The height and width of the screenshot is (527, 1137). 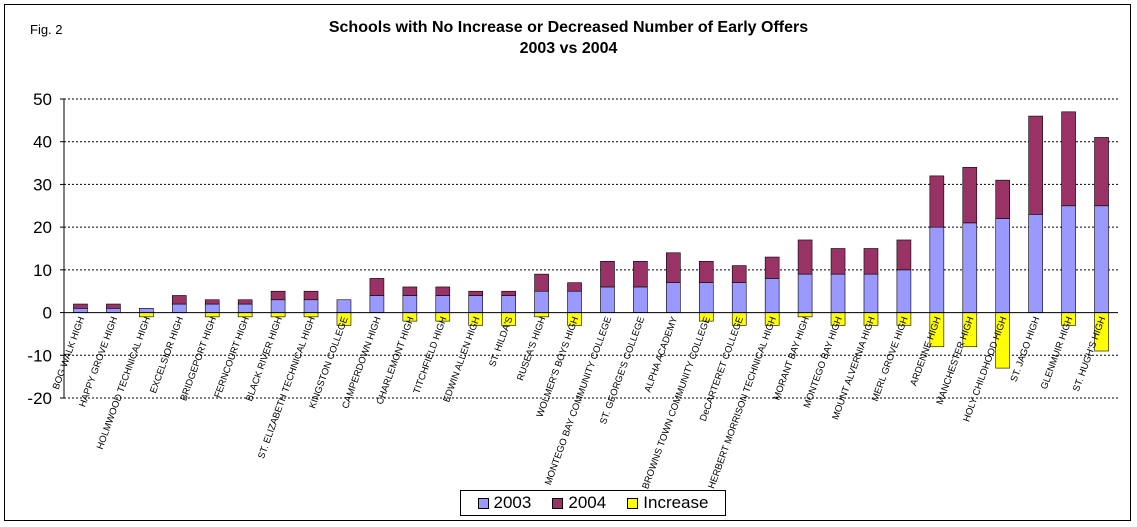 What do you see at coordinates (1089, 354) in the screenshot?
I see `x-tick-label: ST. HUGH'S HIGH` at bounding box center [1089, 354].